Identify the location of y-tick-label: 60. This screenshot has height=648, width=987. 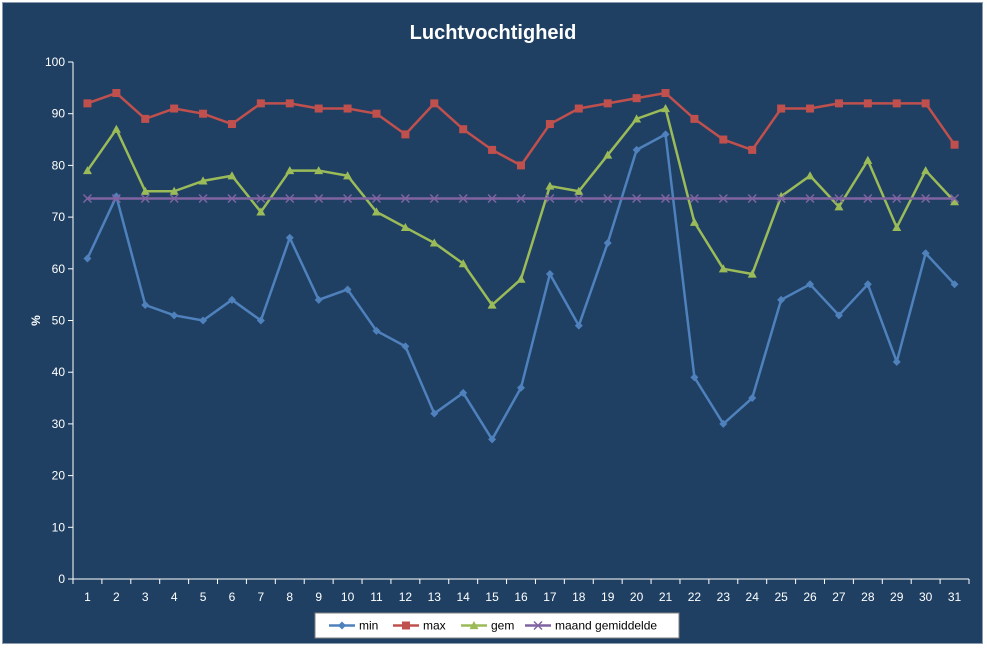
(59, 269).